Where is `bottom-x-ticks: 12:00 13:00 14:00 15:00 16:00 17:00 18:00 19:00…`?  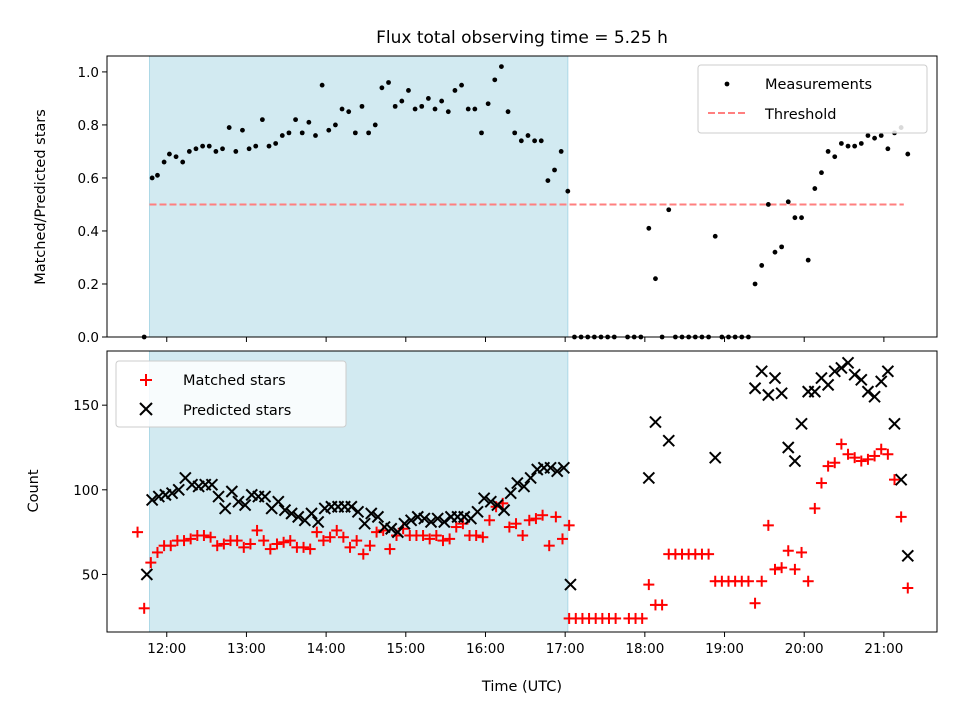 bottom-x-ticks: 12:00 13:00 14:00 15:00 16:00 17:00 18:00 19:00… is located at coordinates (525, 644).